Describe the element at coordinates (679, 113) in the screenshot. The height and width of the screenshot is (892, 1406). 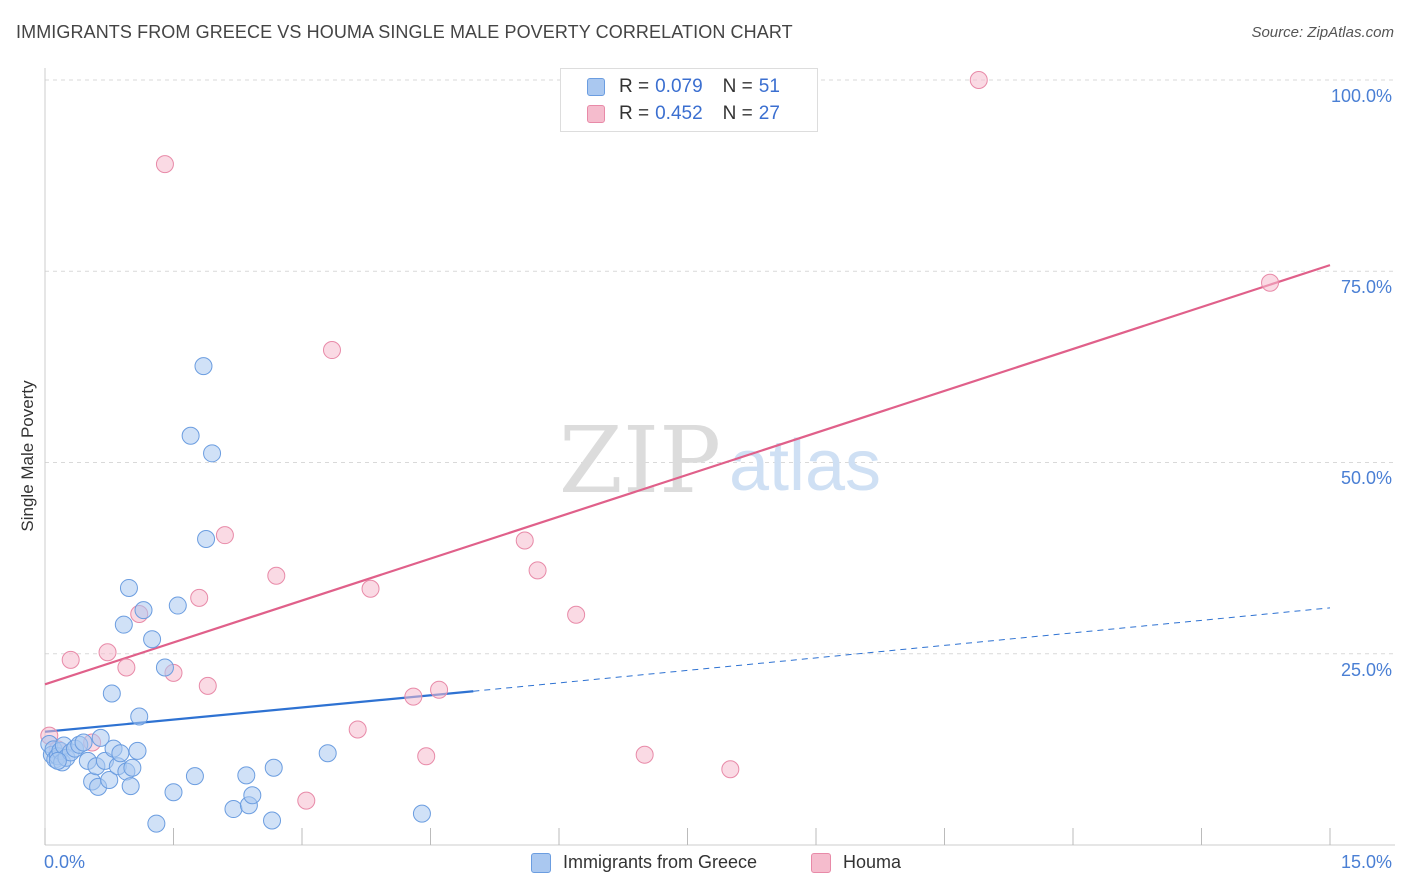
I see `legend-r-value: 0.452` at that location.